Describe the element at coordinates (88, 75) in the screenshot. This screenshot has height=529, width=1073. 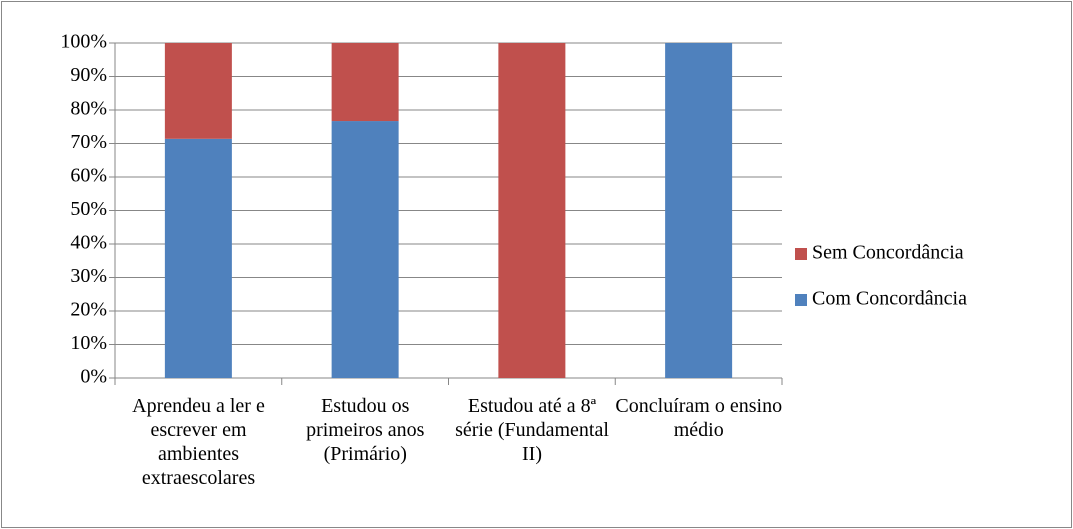
I see `y-tick-label: 90%` at that location.